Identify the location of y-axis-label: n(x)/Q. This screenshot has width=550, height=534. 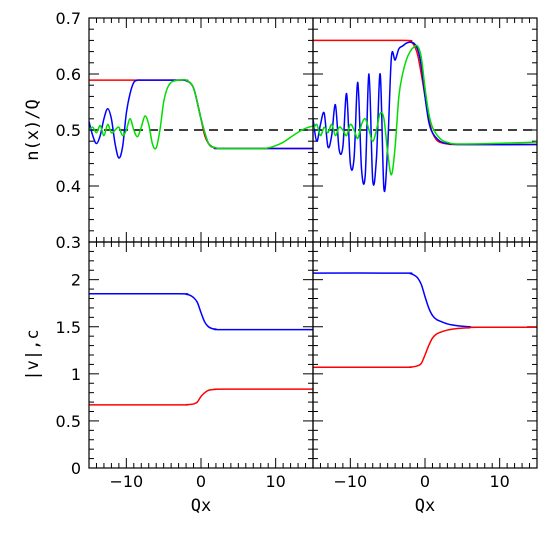
(33, 129).